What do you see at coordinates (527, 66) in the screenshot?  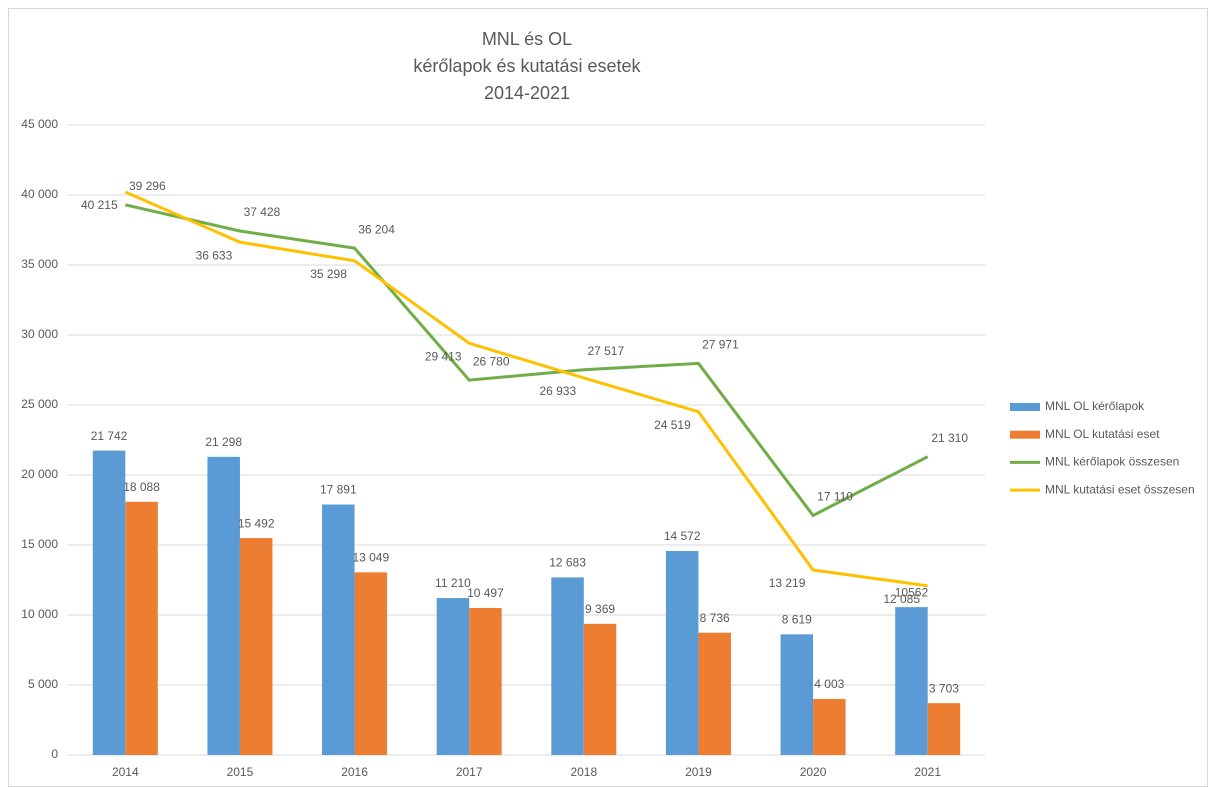 I see `chart-title: kérőlapok és kutatási esetek` at bounding box center [527, 66].